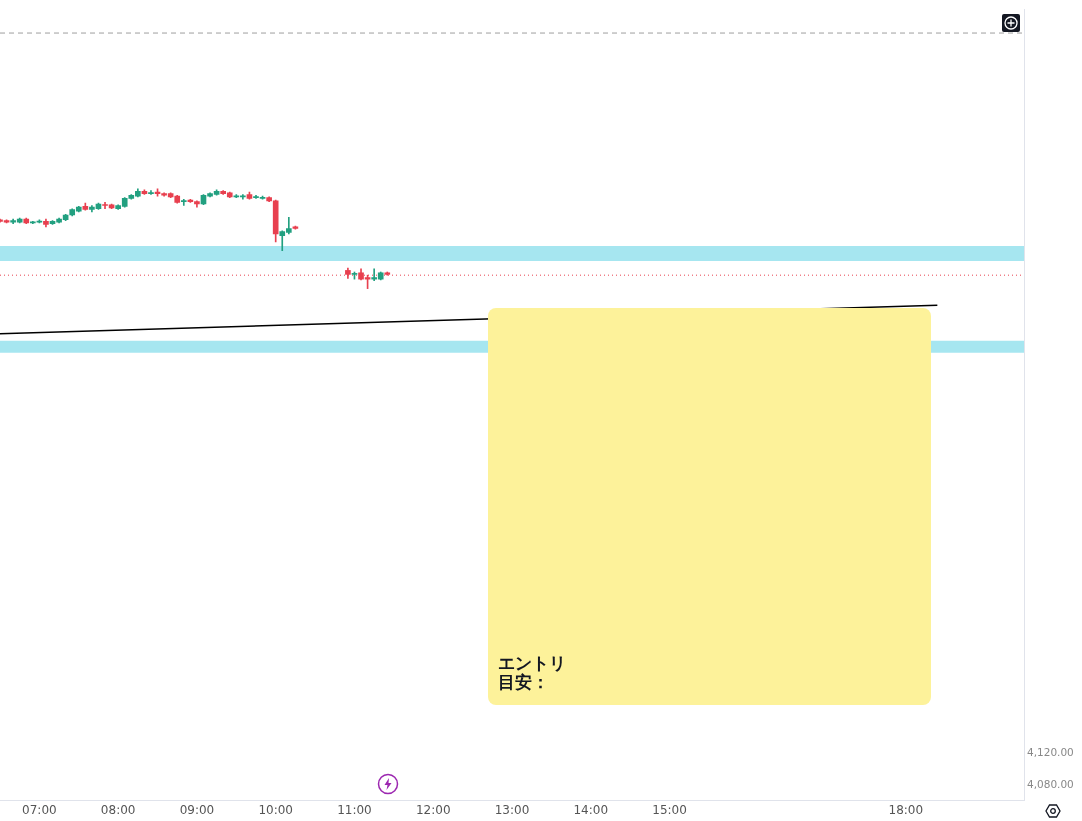  Describe the element at coordinates (39, 809) in the screenshot. I see `x-tick-label: 07:00` at that location.